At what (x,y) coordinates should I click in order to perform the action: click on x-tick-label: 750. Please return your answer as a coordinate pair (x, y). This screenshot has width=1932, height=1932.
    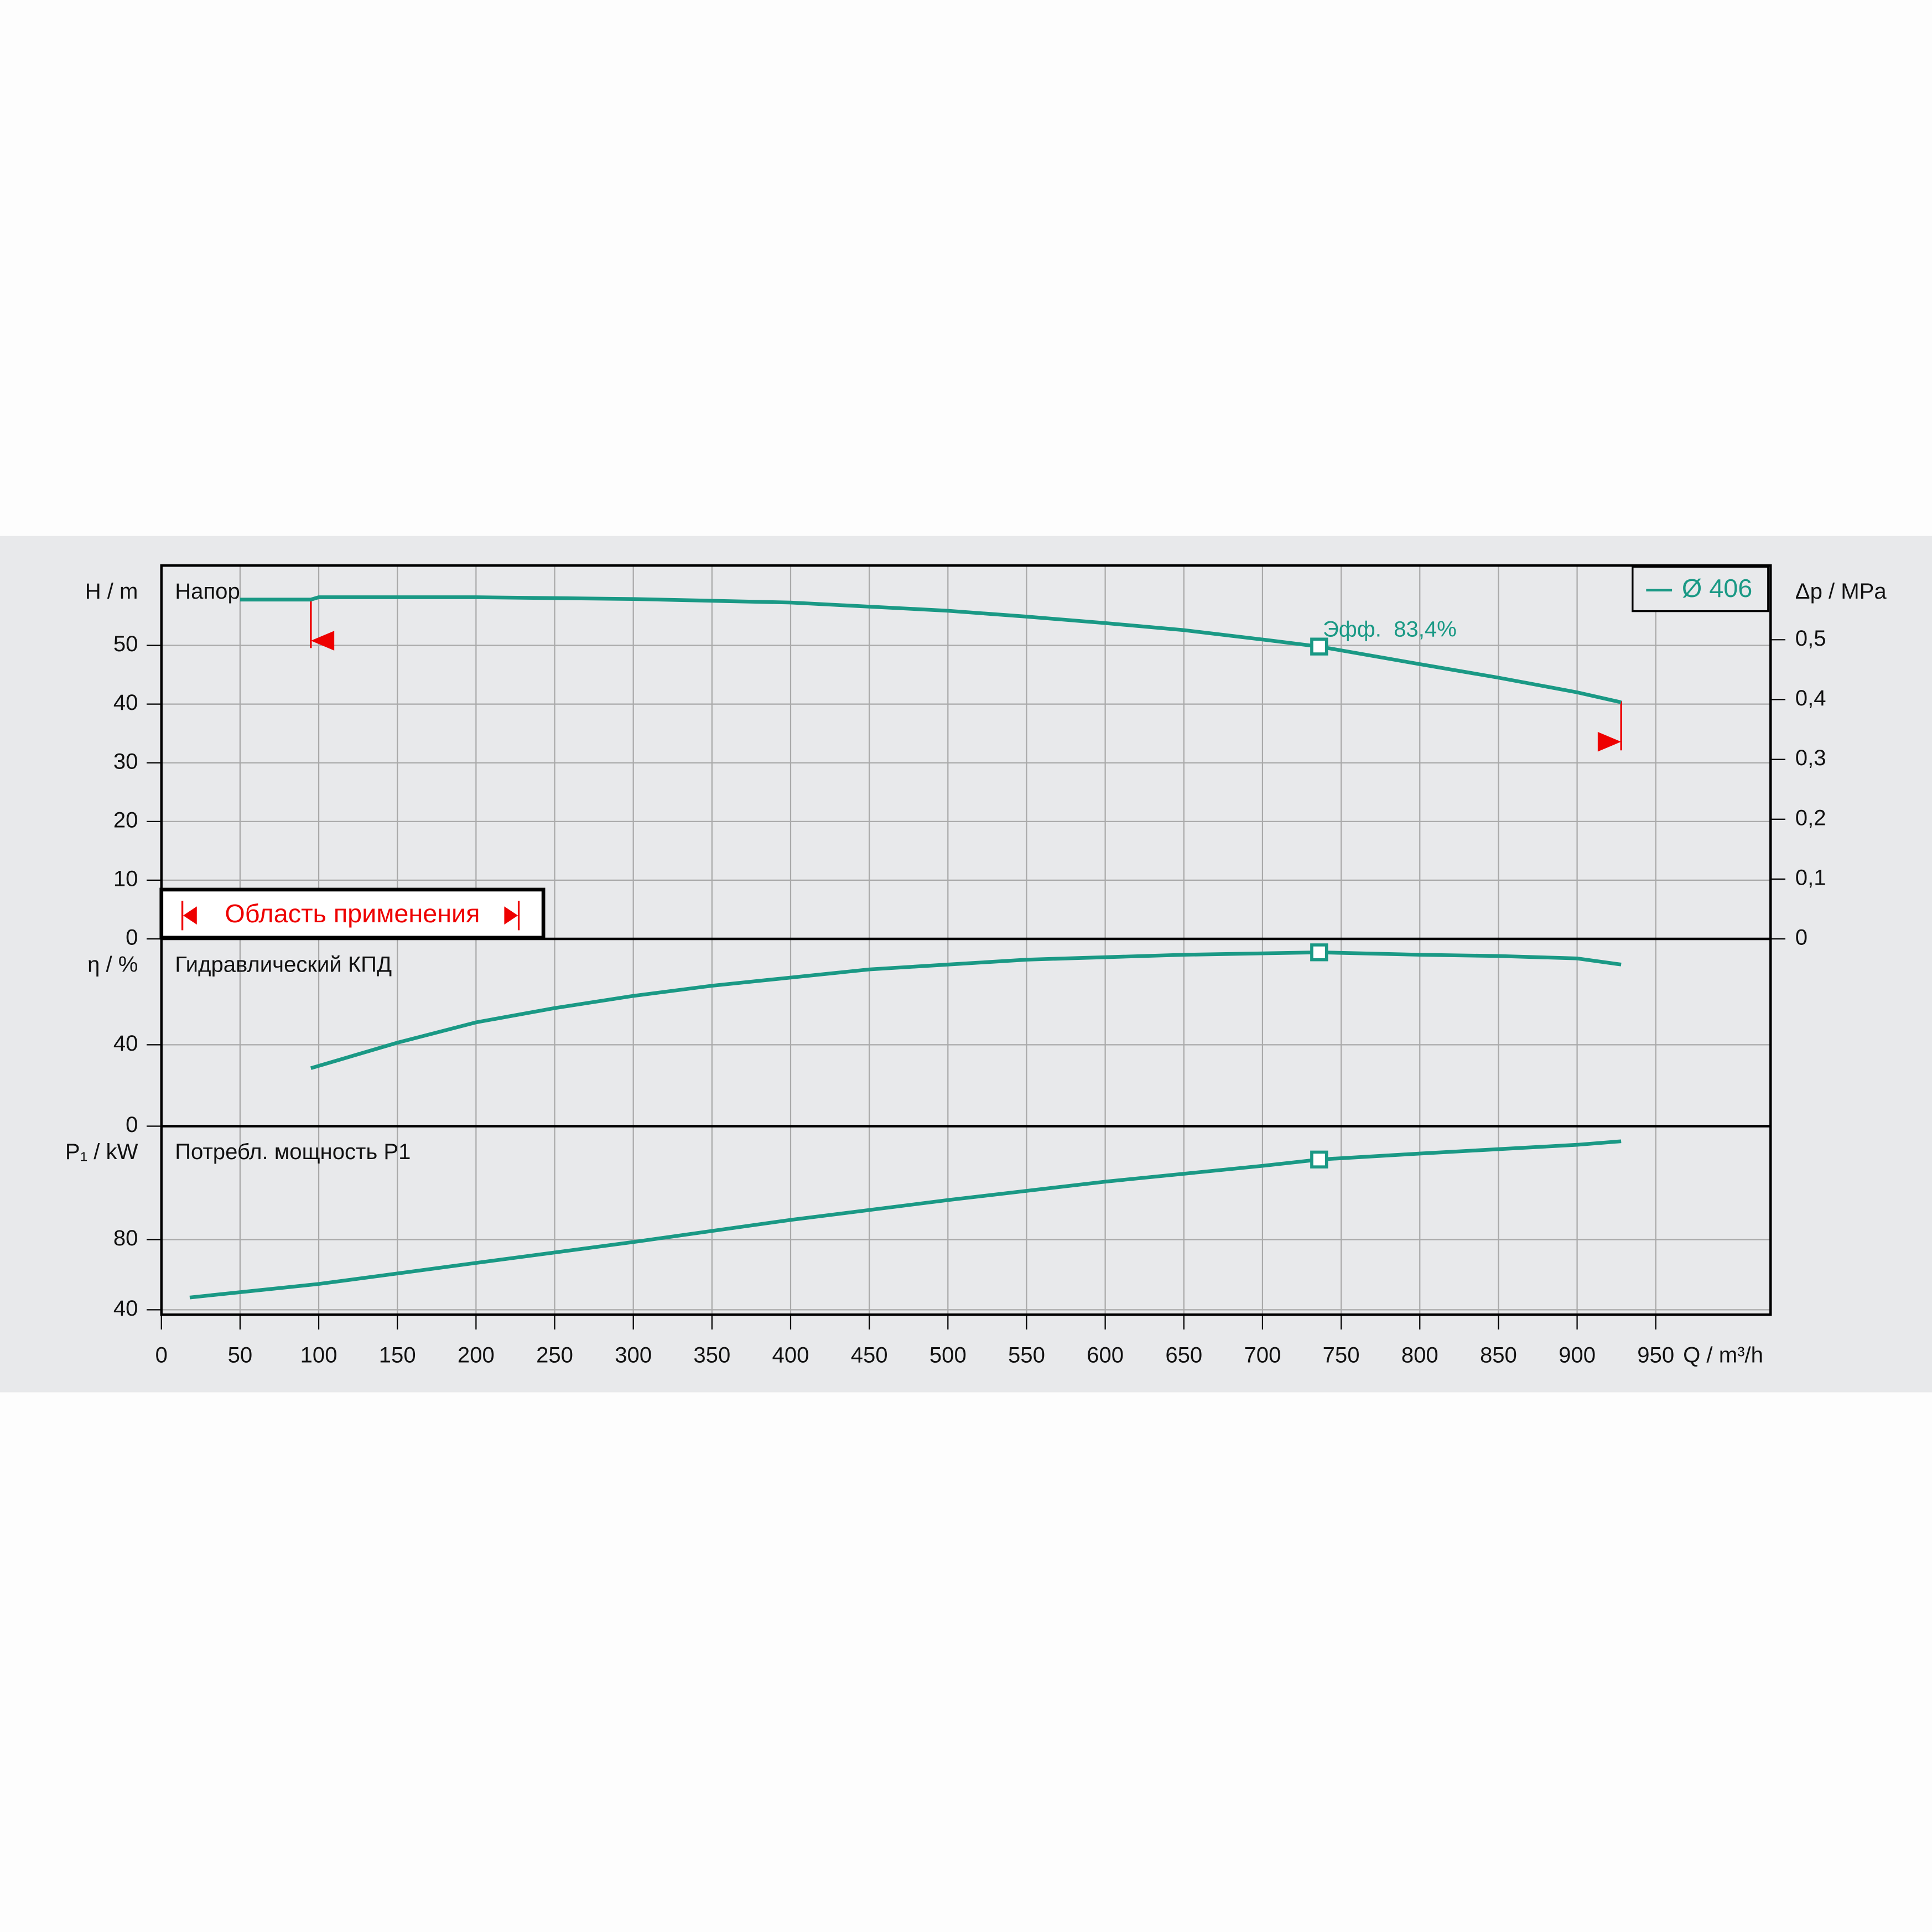
    Looking at the image, I should click on (1341, 1356).